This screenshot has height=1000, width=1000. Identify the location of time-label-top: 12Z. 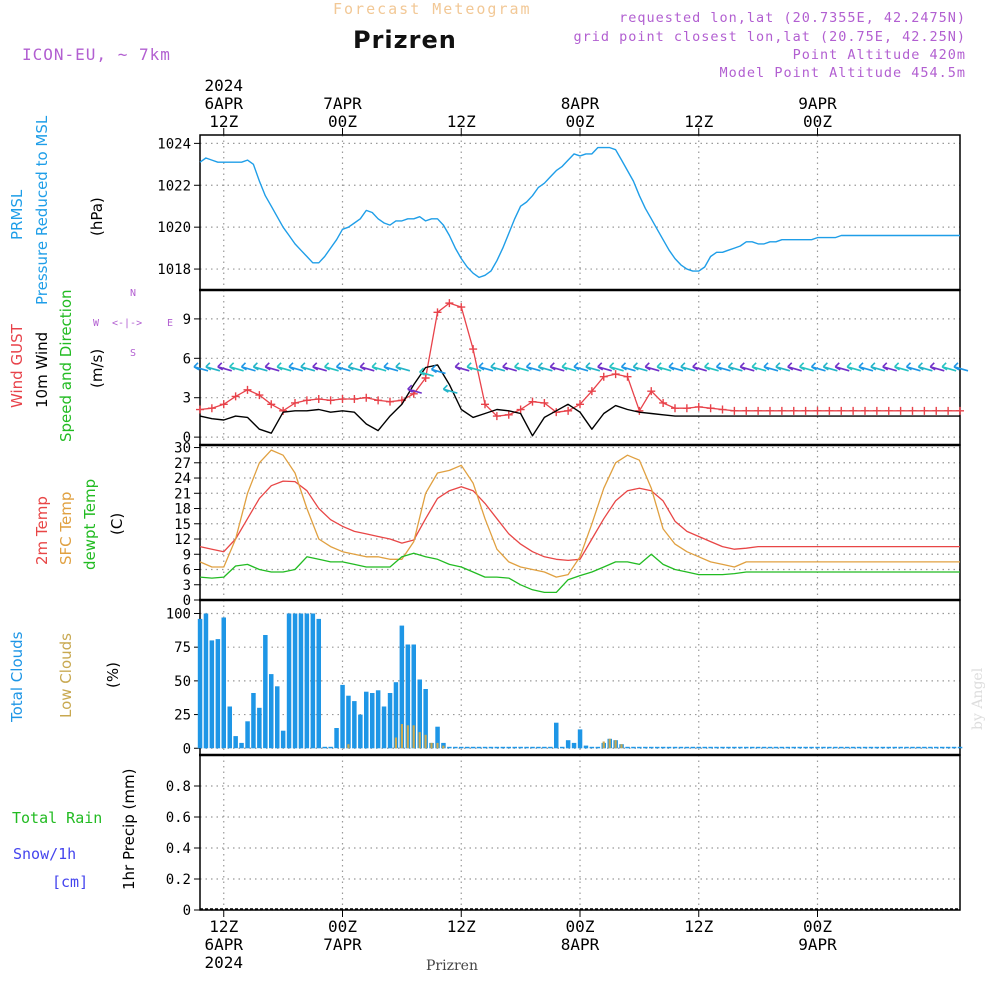
(223, 121).